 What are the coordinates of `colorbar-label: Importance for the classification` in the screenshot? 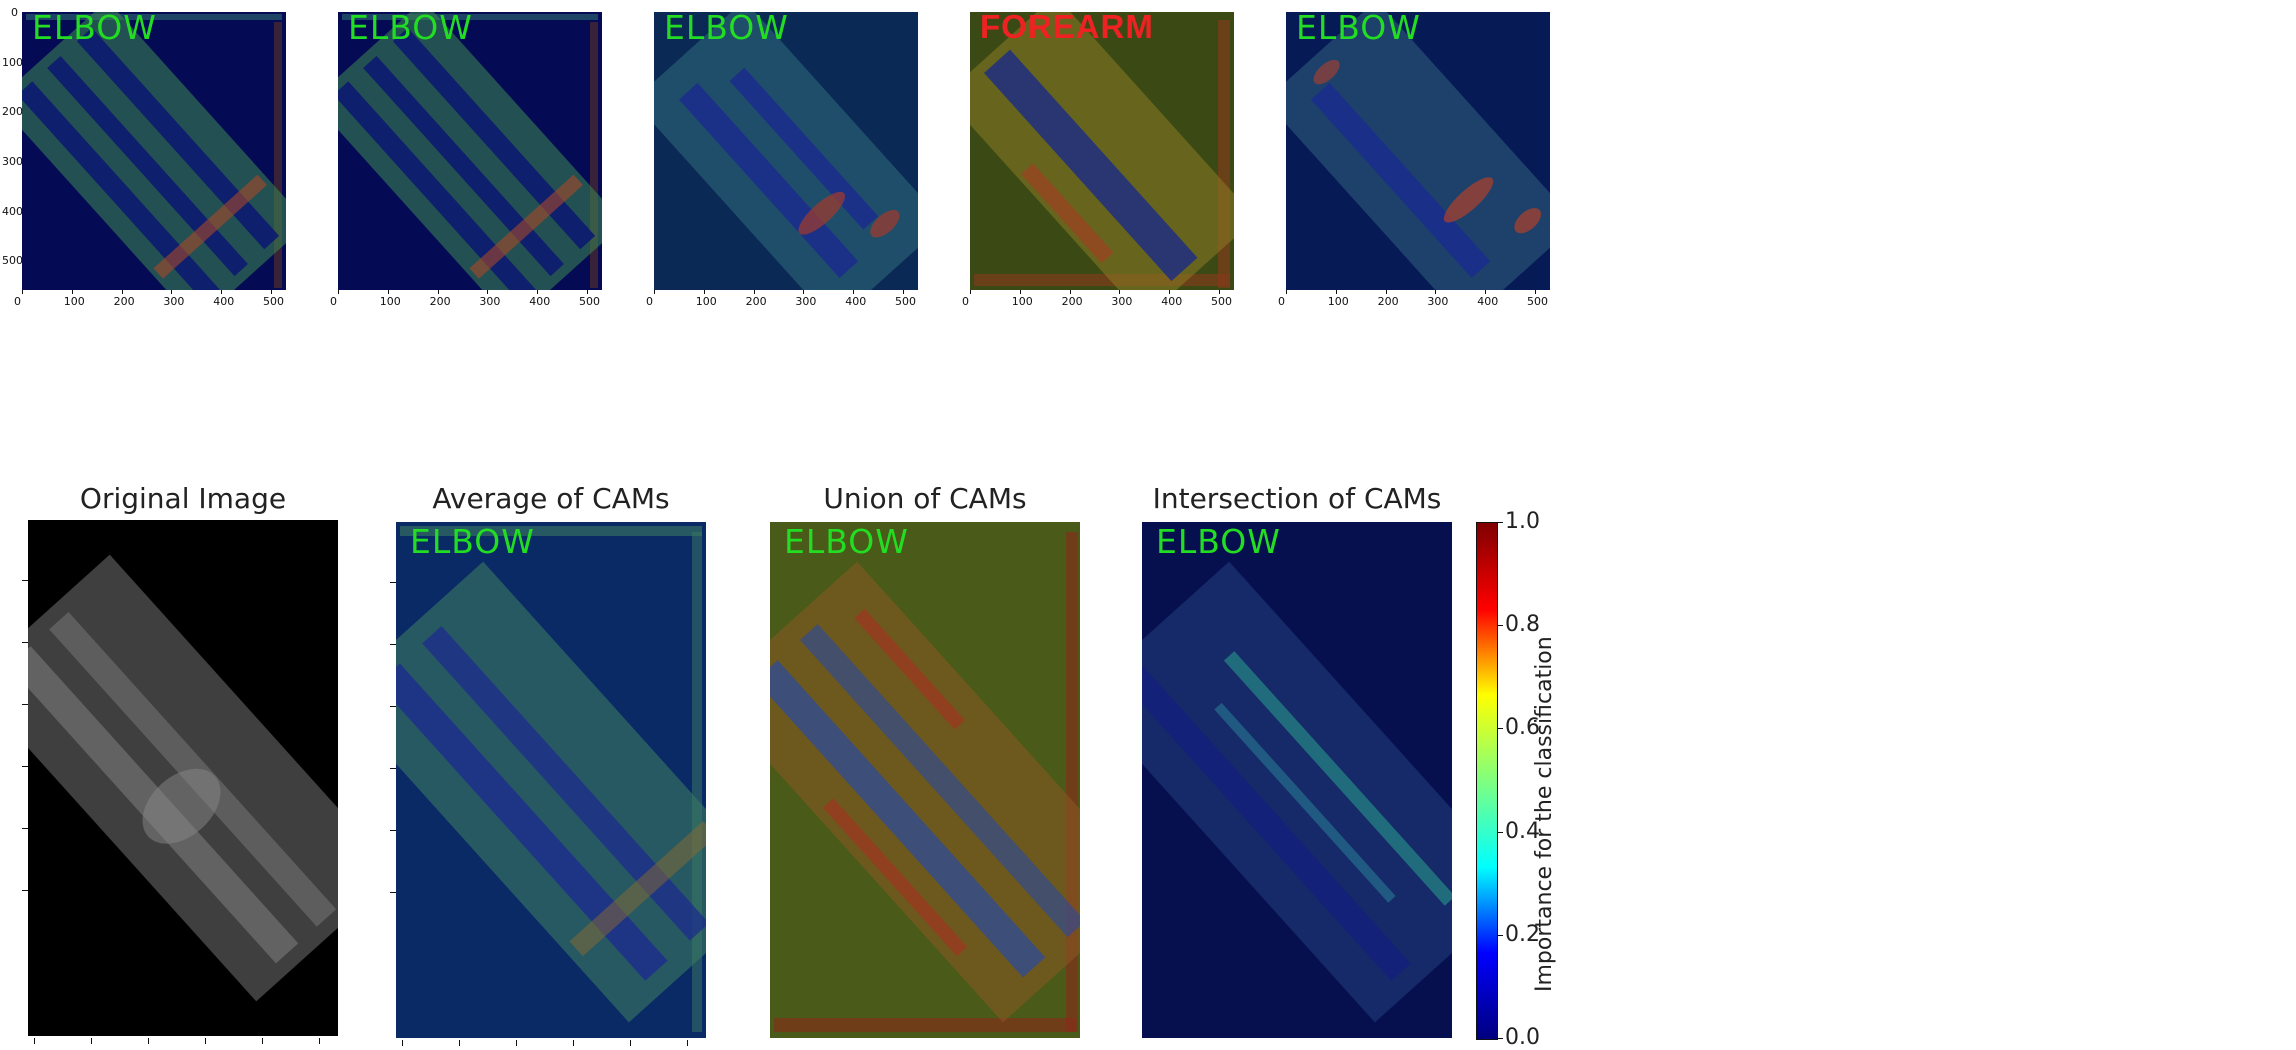 It's located at (1544, 814).